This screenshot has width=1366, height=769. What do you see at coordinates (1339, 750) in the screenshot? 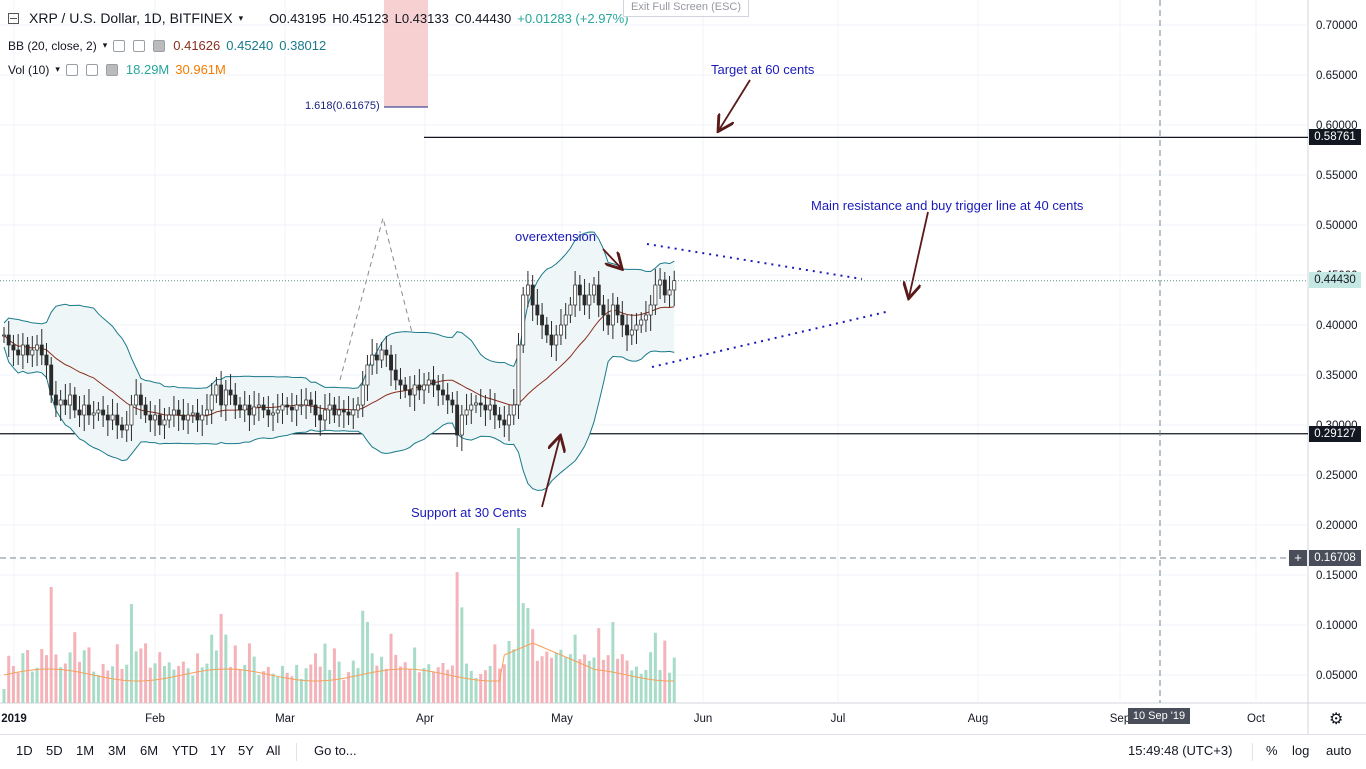
I see `auto-toggle: auto` at bounding box center [1339, 750].